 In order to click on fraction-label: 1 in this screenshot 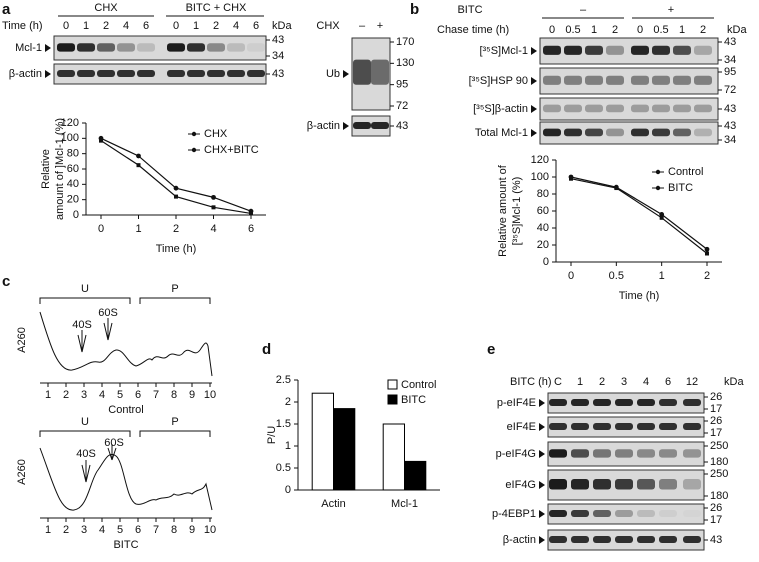, I will do `click(48, 395)`.